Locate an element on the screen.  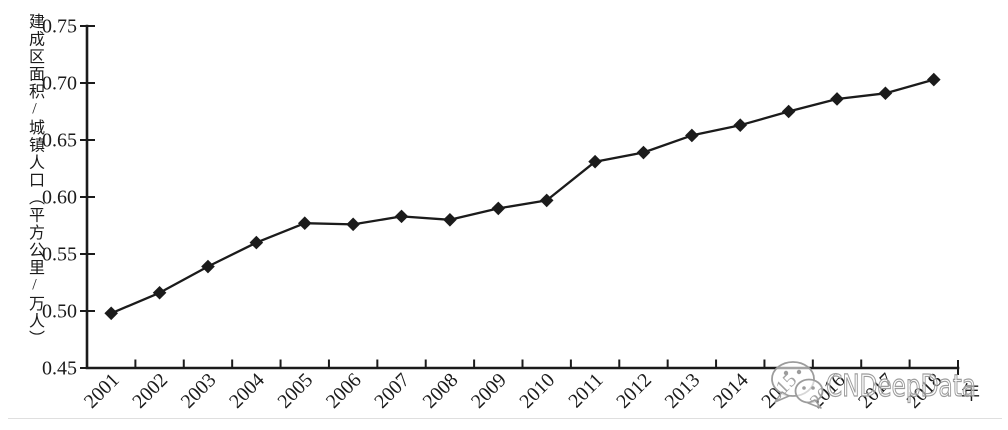
page-edge-line is located at coordinates (505, 418).